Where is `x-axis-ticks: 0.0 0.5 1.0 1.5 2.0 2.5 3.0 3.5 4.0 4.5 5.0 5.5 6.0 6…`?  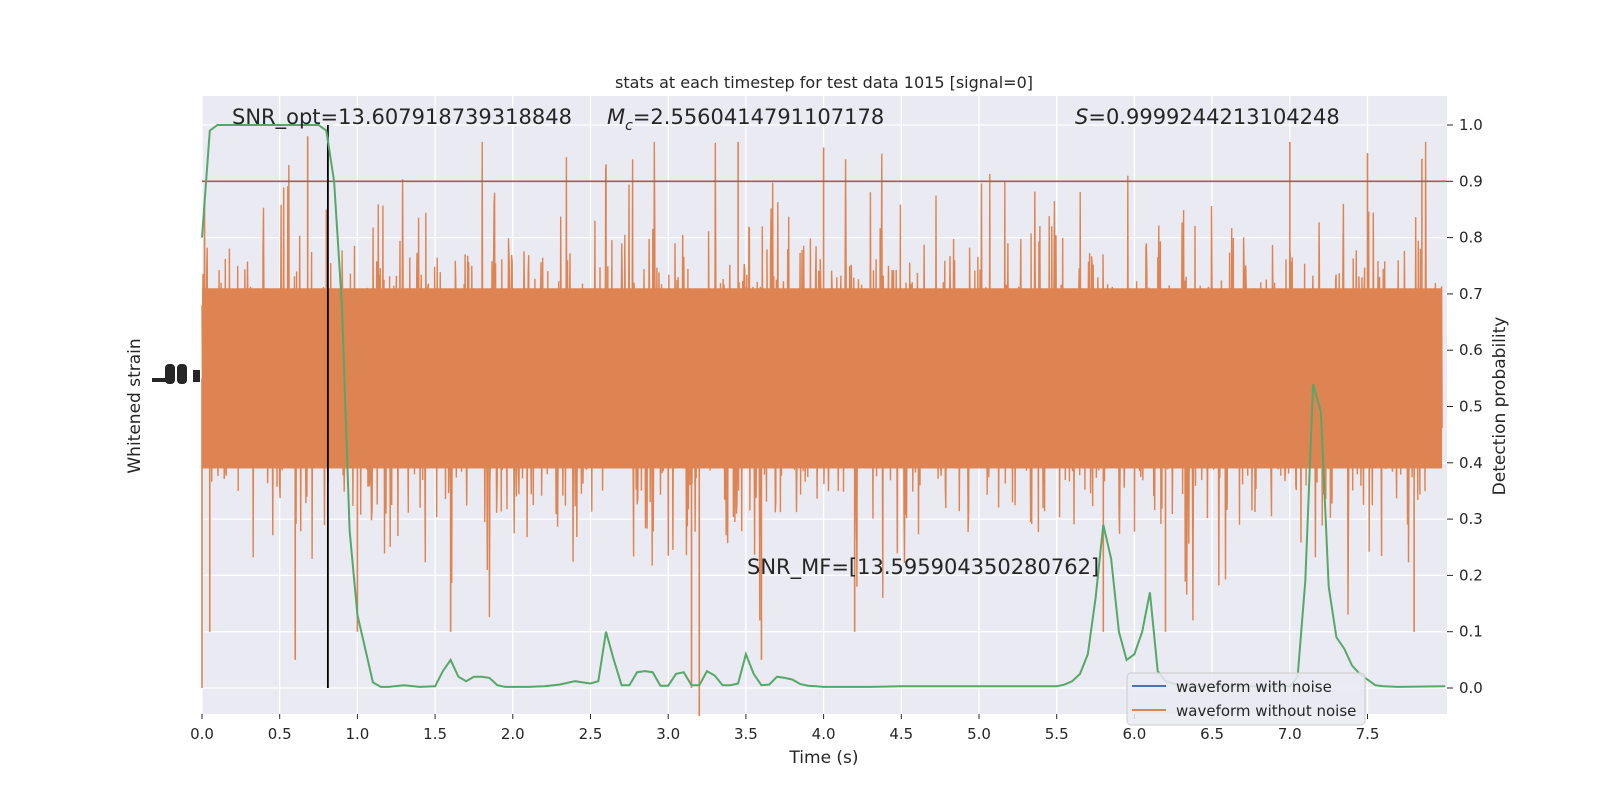 x-axis-ticks: 0.0 0.5 1.0 1.5 2.0 2.5 3.0 3.5 4.0 4.5 5.0 5.5 6.0 6… is located at coordinates (784, 728).